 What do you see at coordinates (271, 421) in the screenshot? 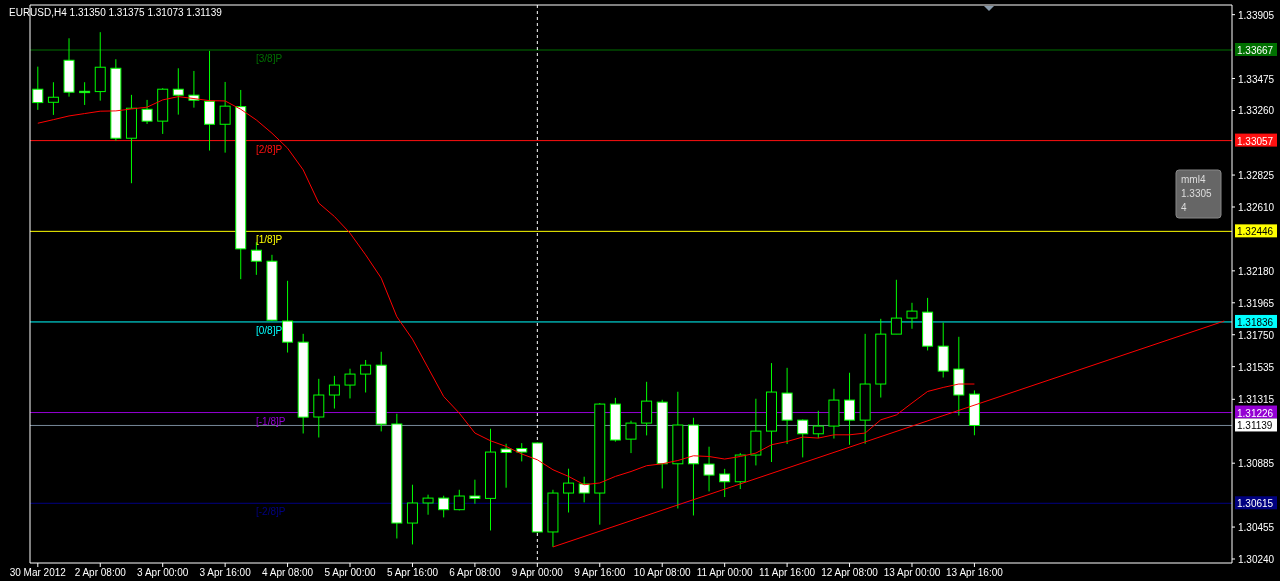
I see `ref-line-label: [-1/8]P` at bounding box center [271, 421].